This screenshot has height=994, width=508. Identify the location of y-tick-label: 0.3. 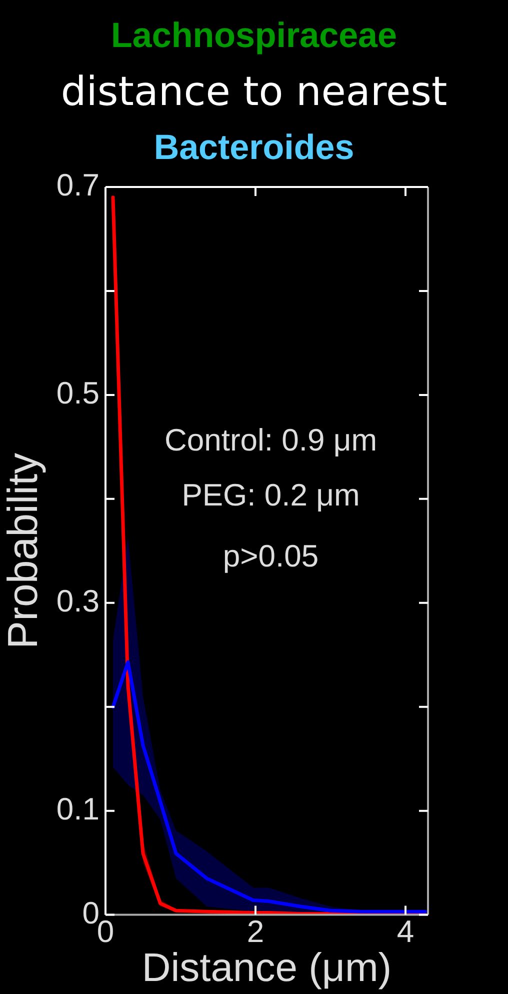
(78, 600).